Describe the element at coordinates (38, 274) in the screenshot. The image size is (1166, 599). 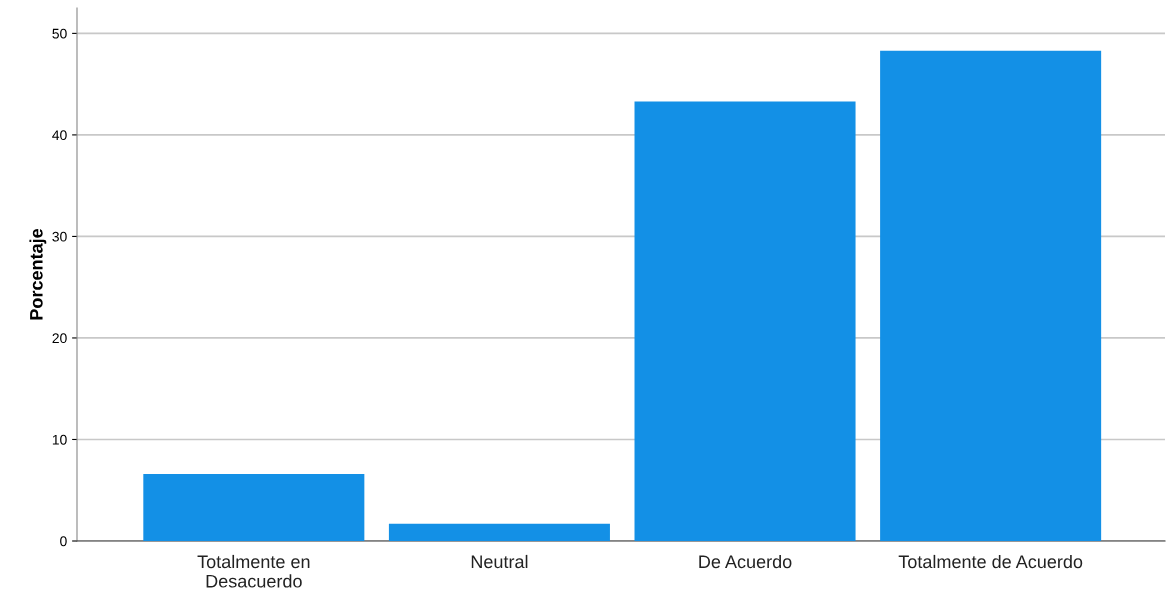
I see `y-axis-title: Porcentaje` at that location.